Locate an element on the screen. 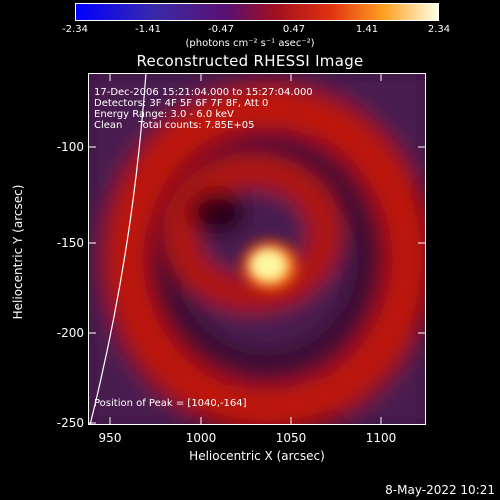 This screenshot has height=500, width=500. image-title: Reconstructed RHESSI Image is located at coordinates (250, 61).